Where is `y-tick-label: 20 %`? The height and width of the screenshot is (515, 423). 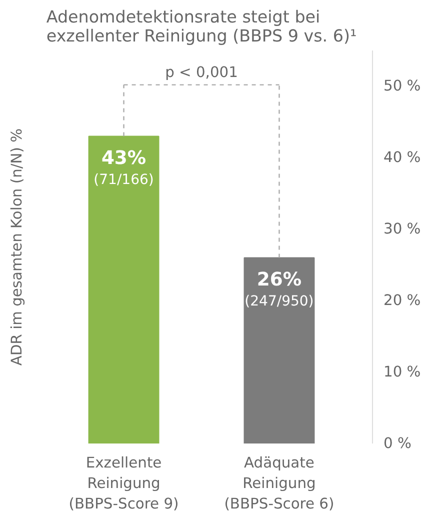 y-tick-label: 20 % is located at coordinates (402, 301).